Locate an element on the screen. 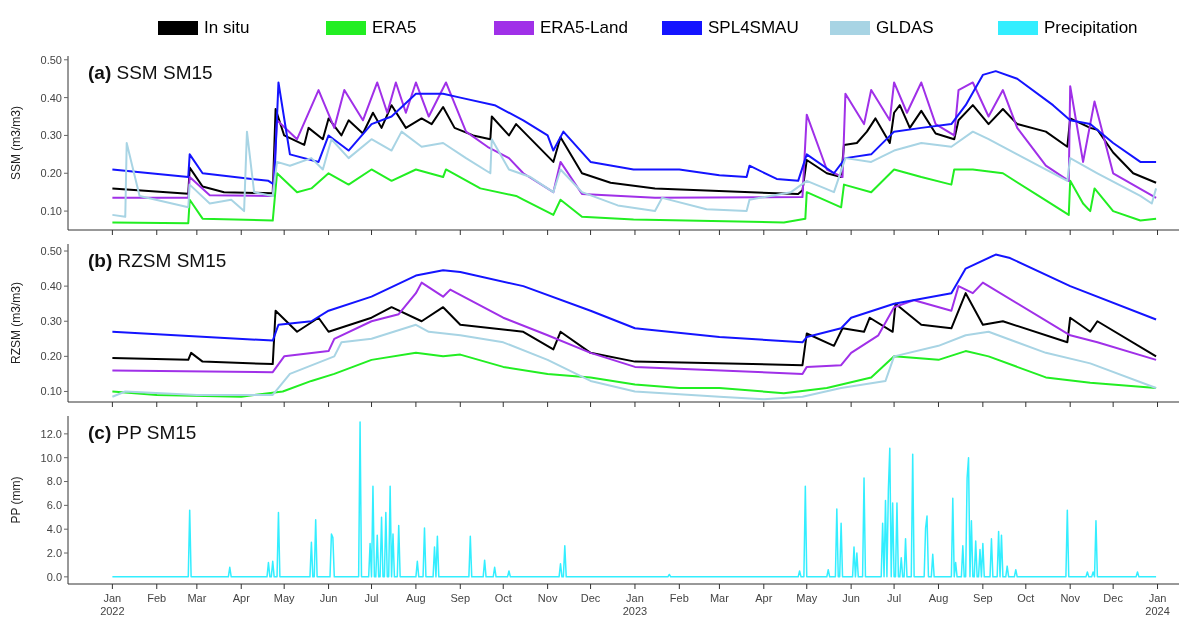 This screenshot has height=630, width=1201. x-tick-label: Jan 2023 is located at coordinates (635, 604).